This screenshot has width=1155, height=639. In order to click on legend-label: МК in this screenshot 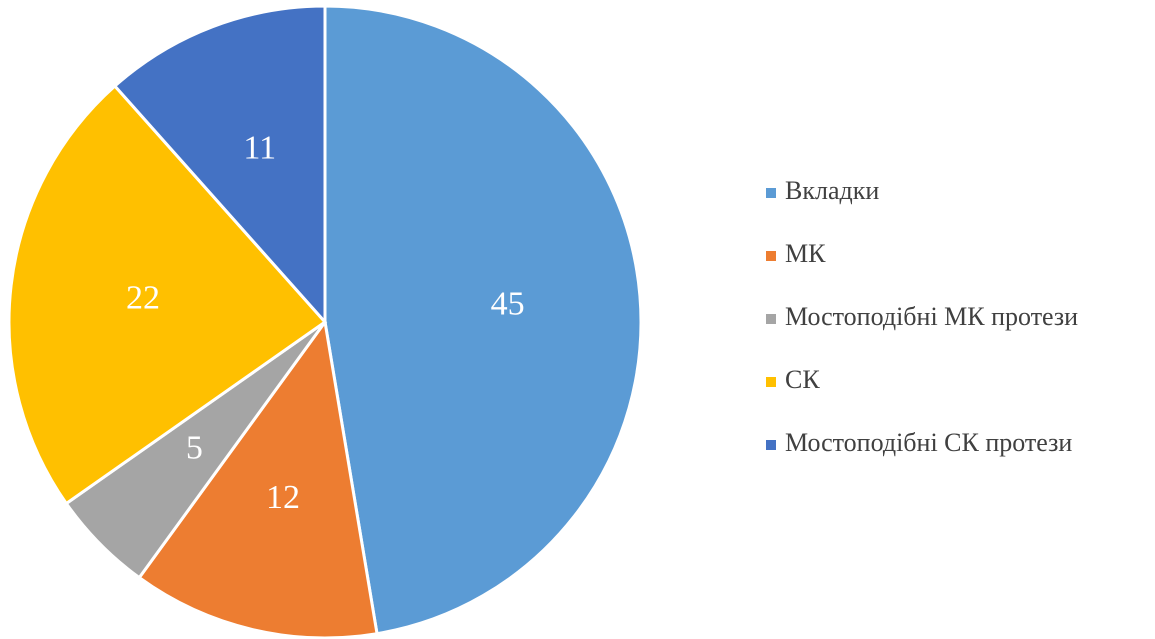, I will do `click(805, 253)`.